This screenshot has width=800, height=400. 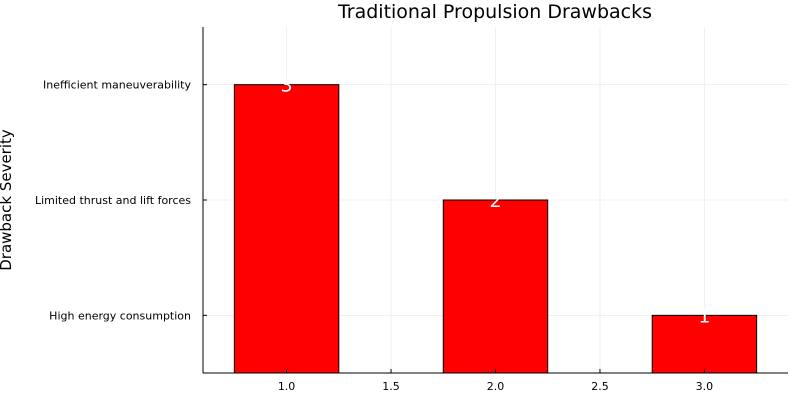 What do you see at coordinates (600, 386) in the screenshot?
I see `x-tick-label: 2.5` at bounding box center [600, 386].